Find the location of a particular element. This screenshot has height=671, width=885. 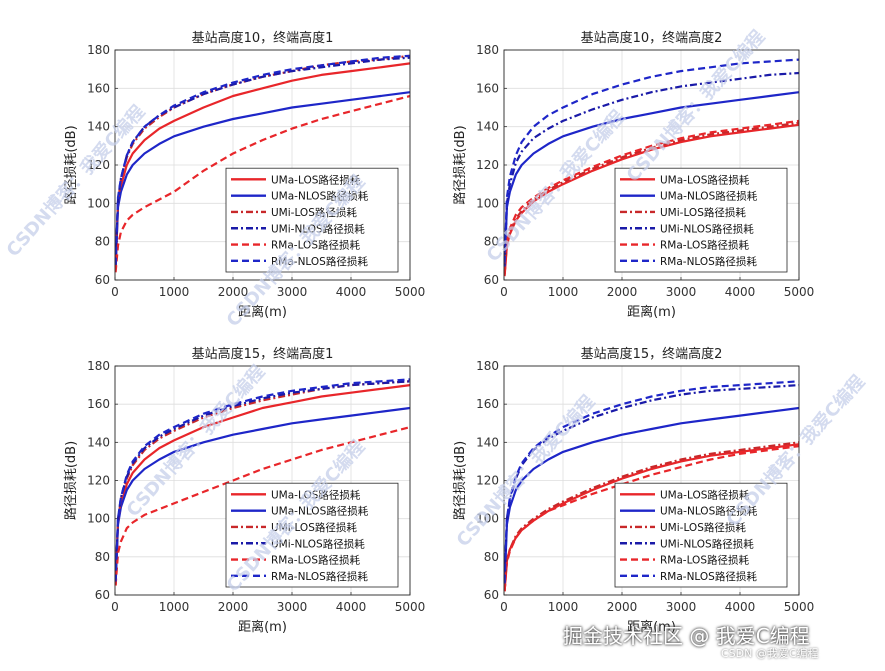

footer-sub-text: CSDN @我爱C编程 is located at coordinates (770, 653).